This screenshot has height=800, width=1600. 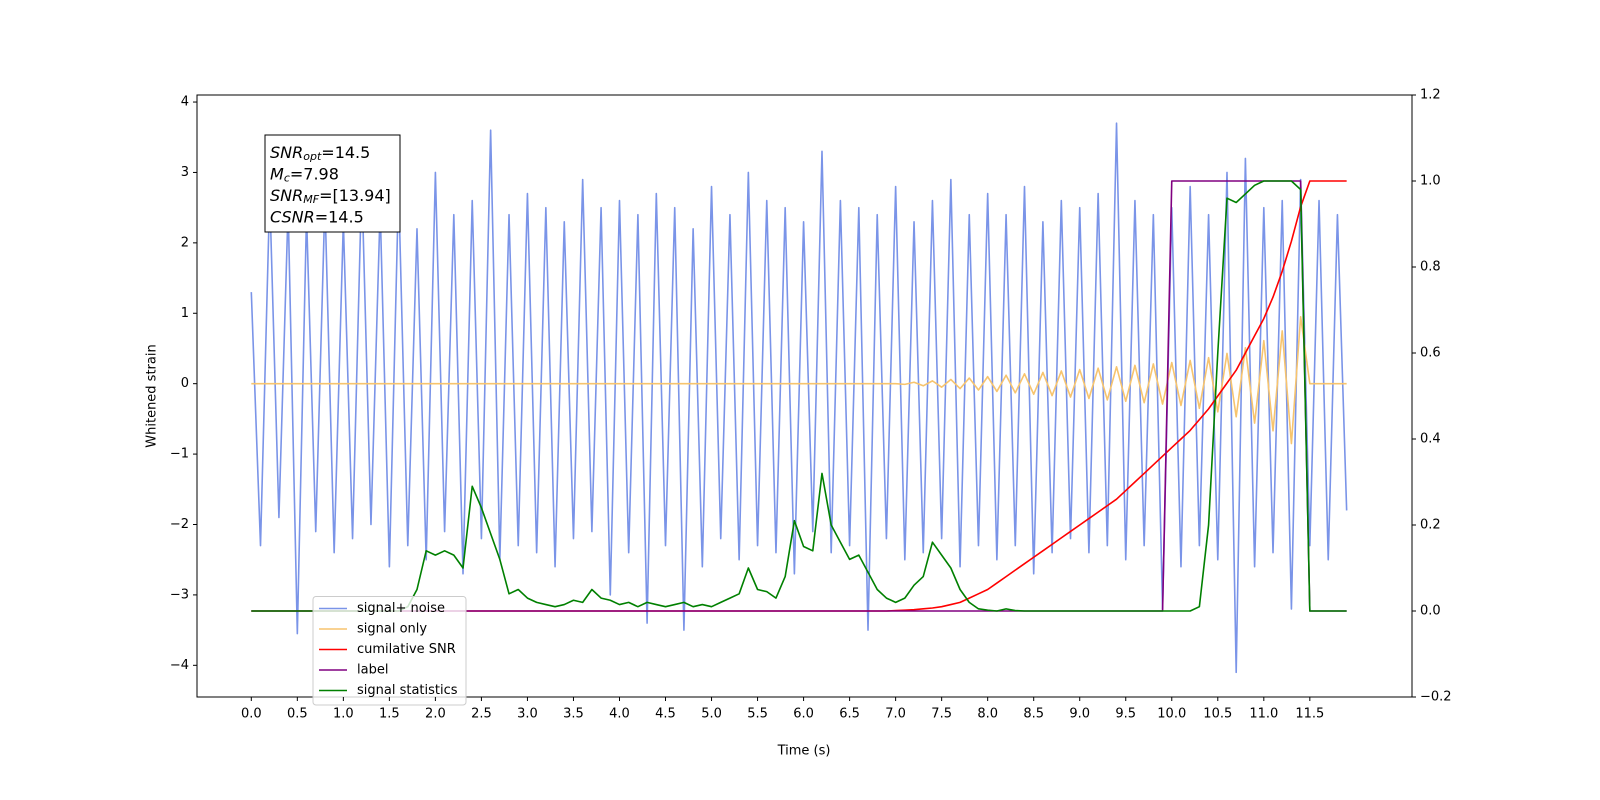 What do you see at coordinates (292, 216) in the screenshot?
I see `annotation-symbol: CSNR` at bounding box center [292, 216].